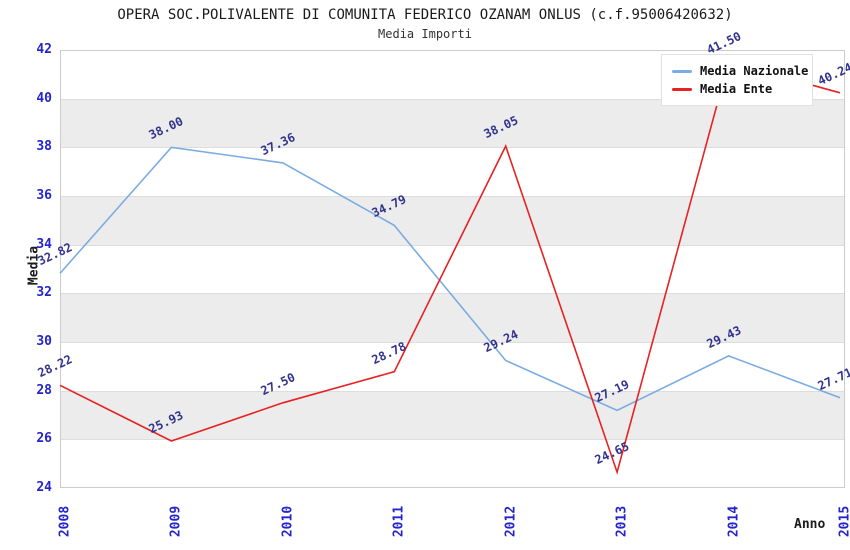 The width and height of the screenshot is (850, 550). What do you see at coordinates (511, 521) in the screenshot?
I see `x-tick-label: 2012` at bounding box center [511, 521].